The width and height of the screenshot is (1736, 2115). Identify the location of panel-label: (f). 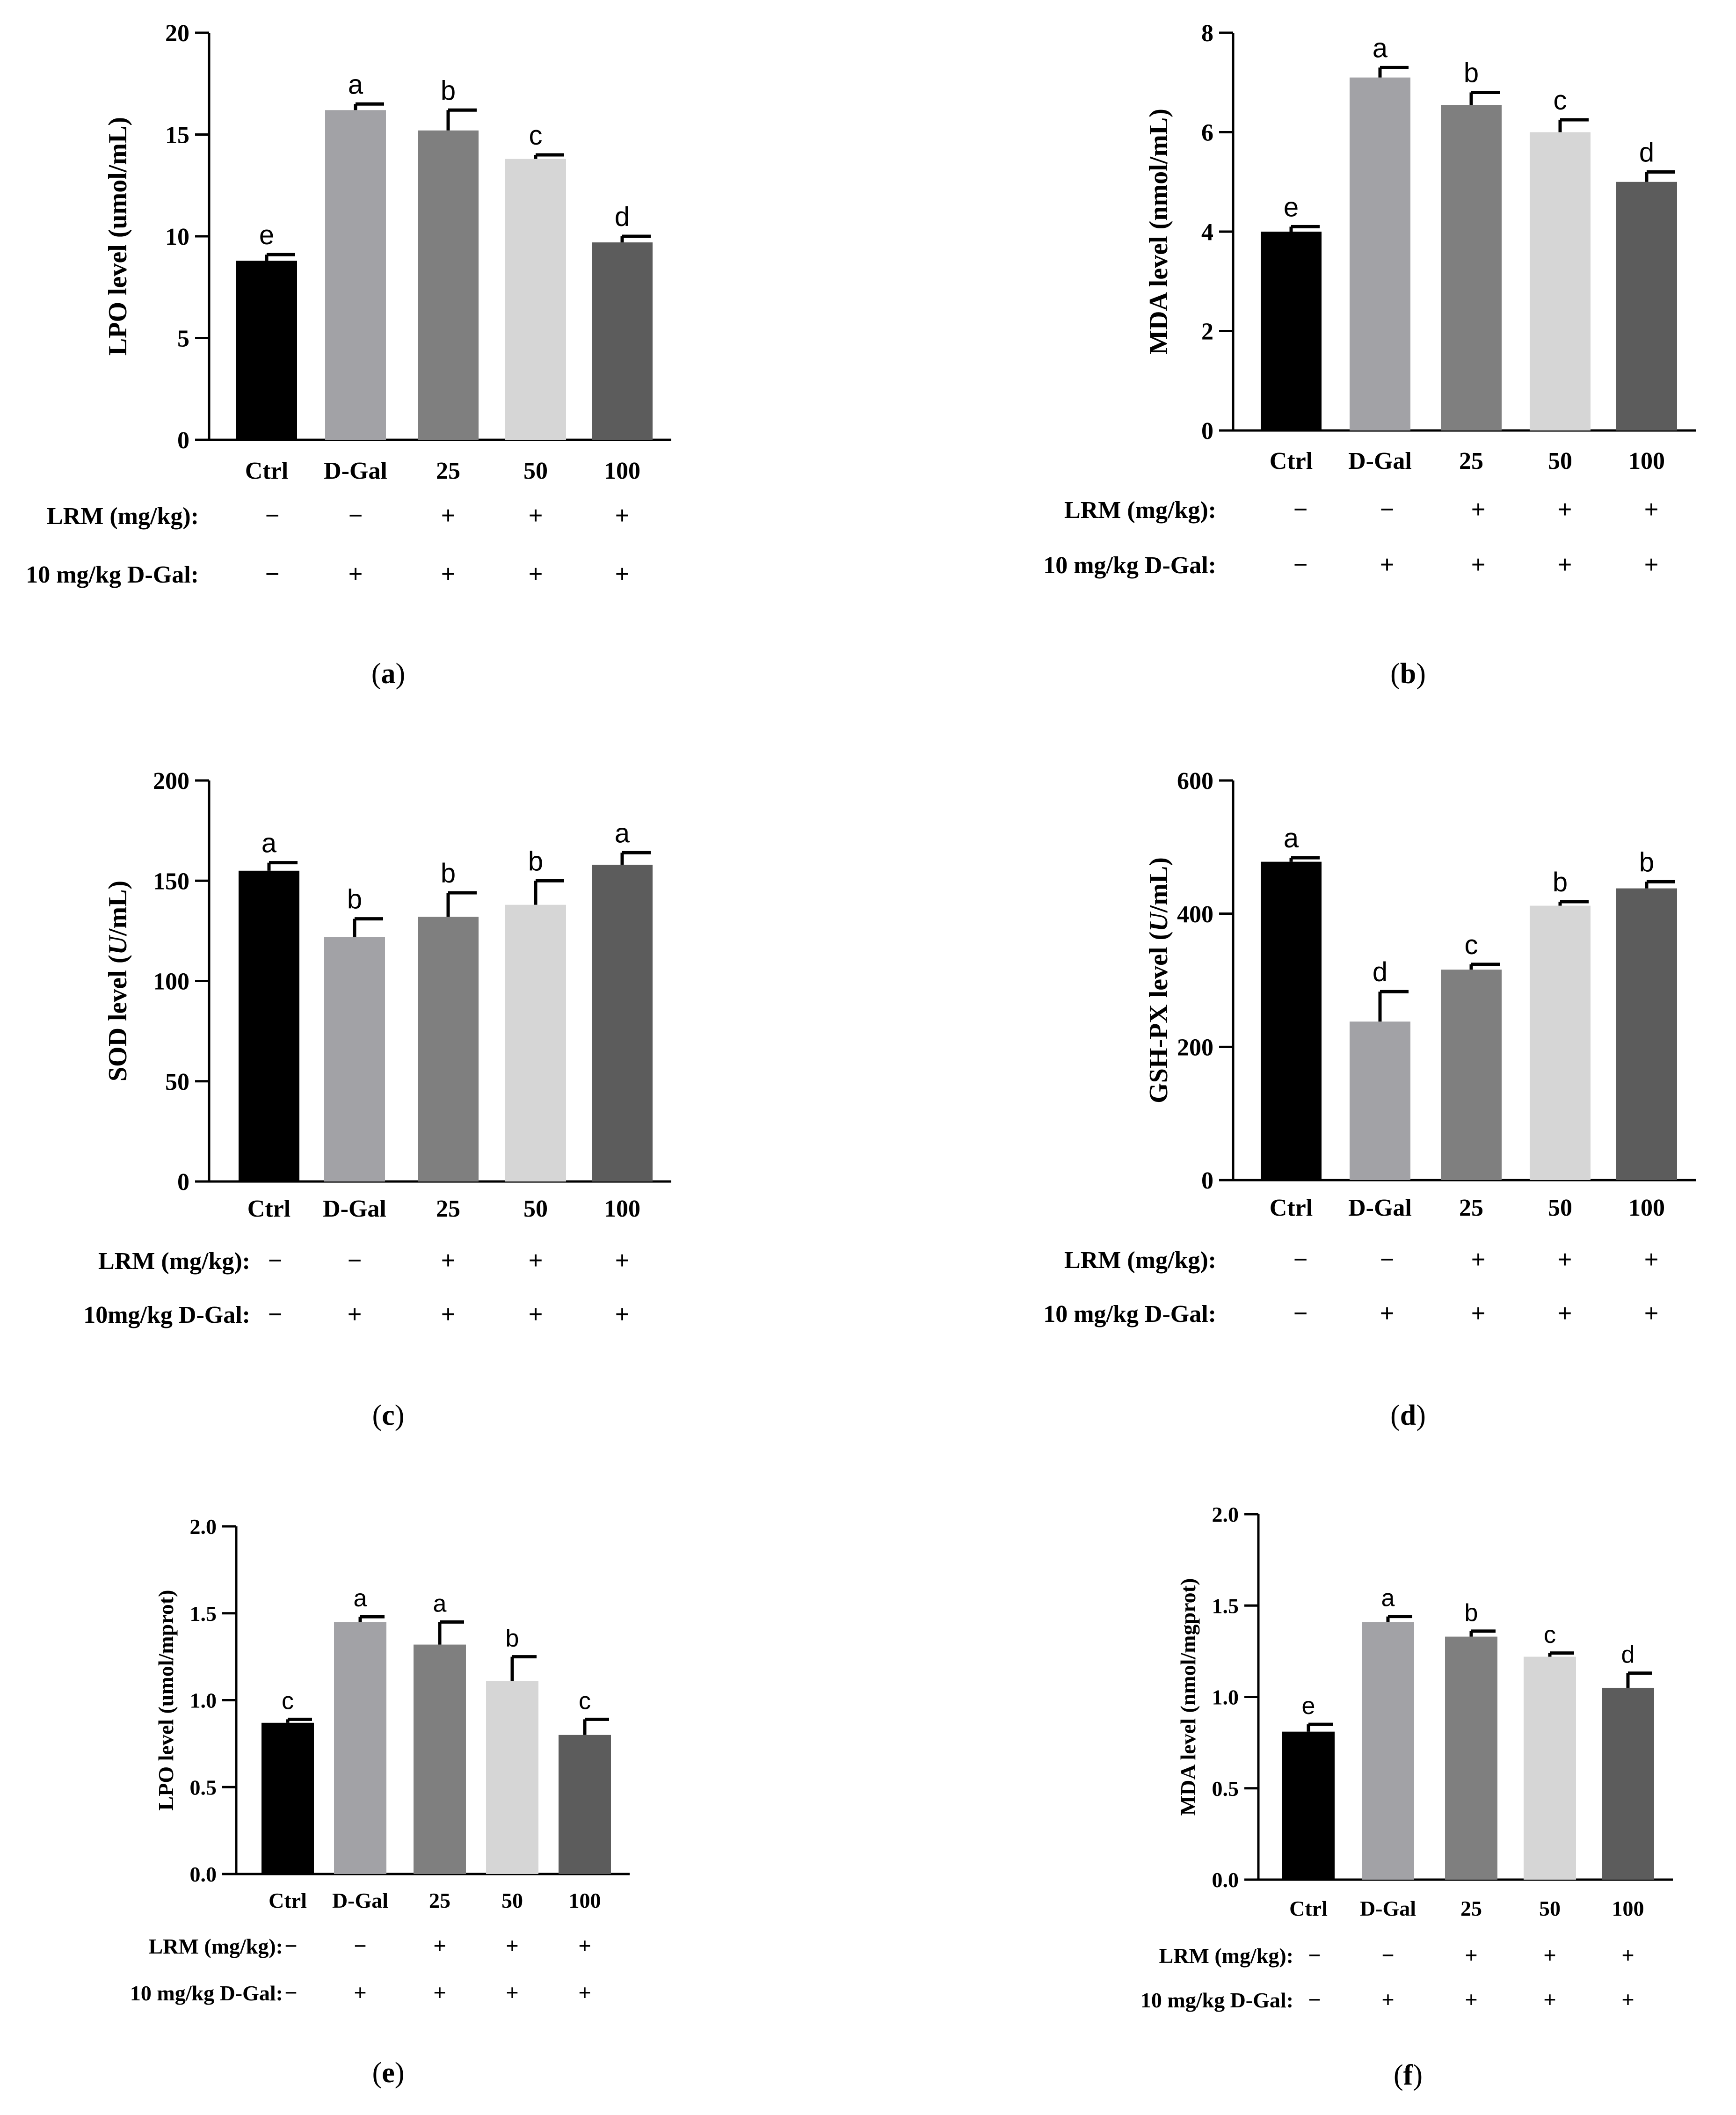
(1408, 2075).